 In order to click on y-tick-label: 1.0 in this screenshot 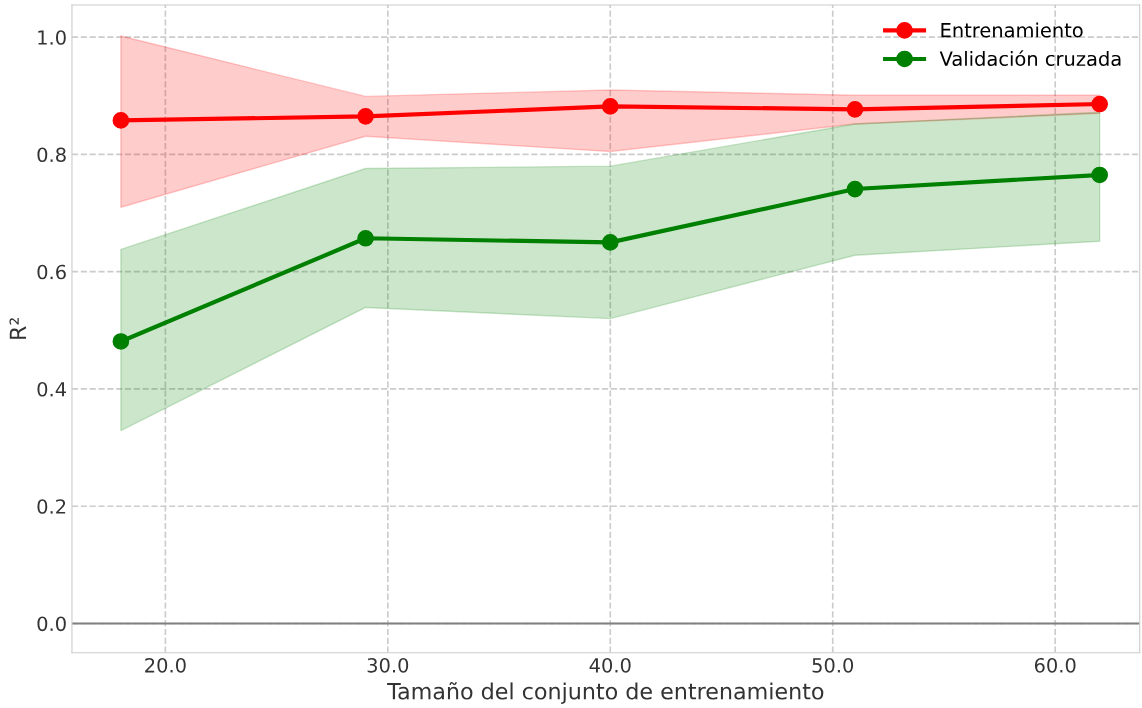, I will do `click(52, 37)`.